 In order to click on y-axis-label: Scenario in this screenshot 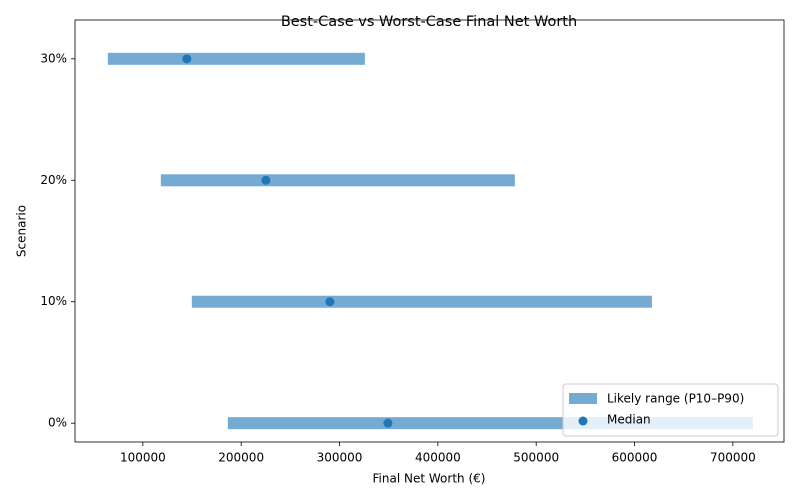, I will do `click(22, 231)`.